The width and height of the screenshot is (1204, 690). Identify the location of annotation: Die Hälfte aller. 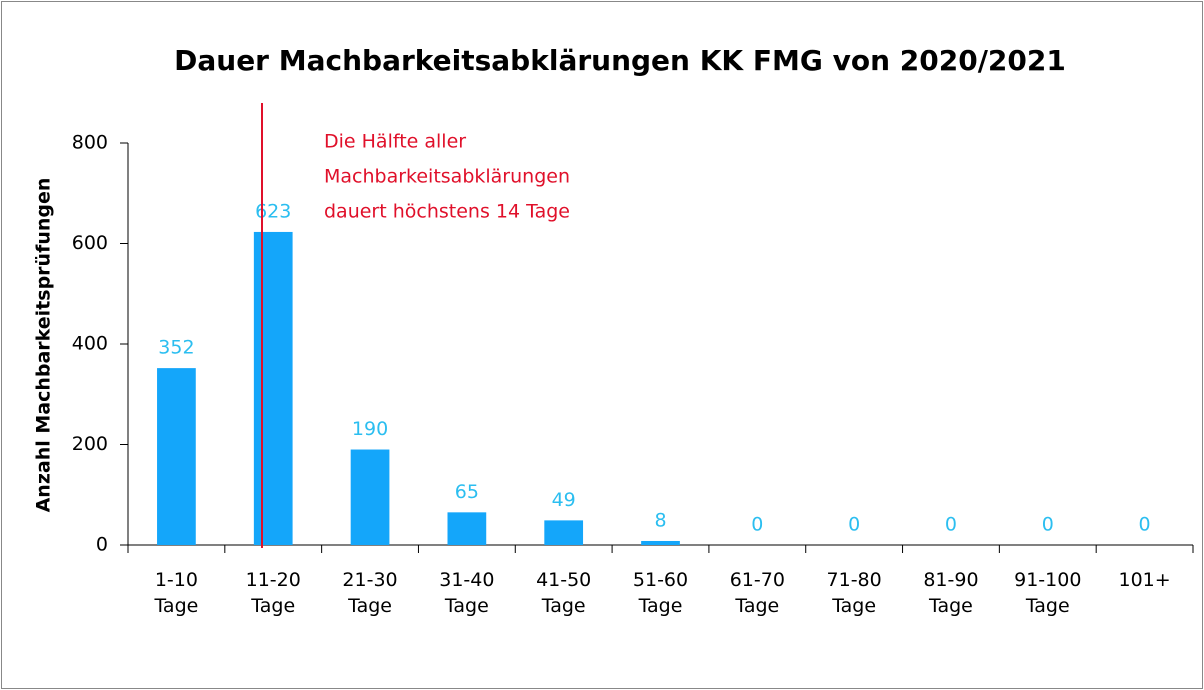
(395, 142).